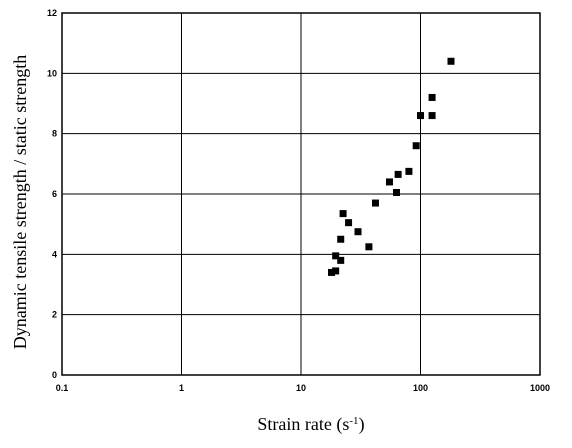 The height and width of the screenshot is (448, 572). I want to click on x-axis-title-sup: -1, so click(353, 421).